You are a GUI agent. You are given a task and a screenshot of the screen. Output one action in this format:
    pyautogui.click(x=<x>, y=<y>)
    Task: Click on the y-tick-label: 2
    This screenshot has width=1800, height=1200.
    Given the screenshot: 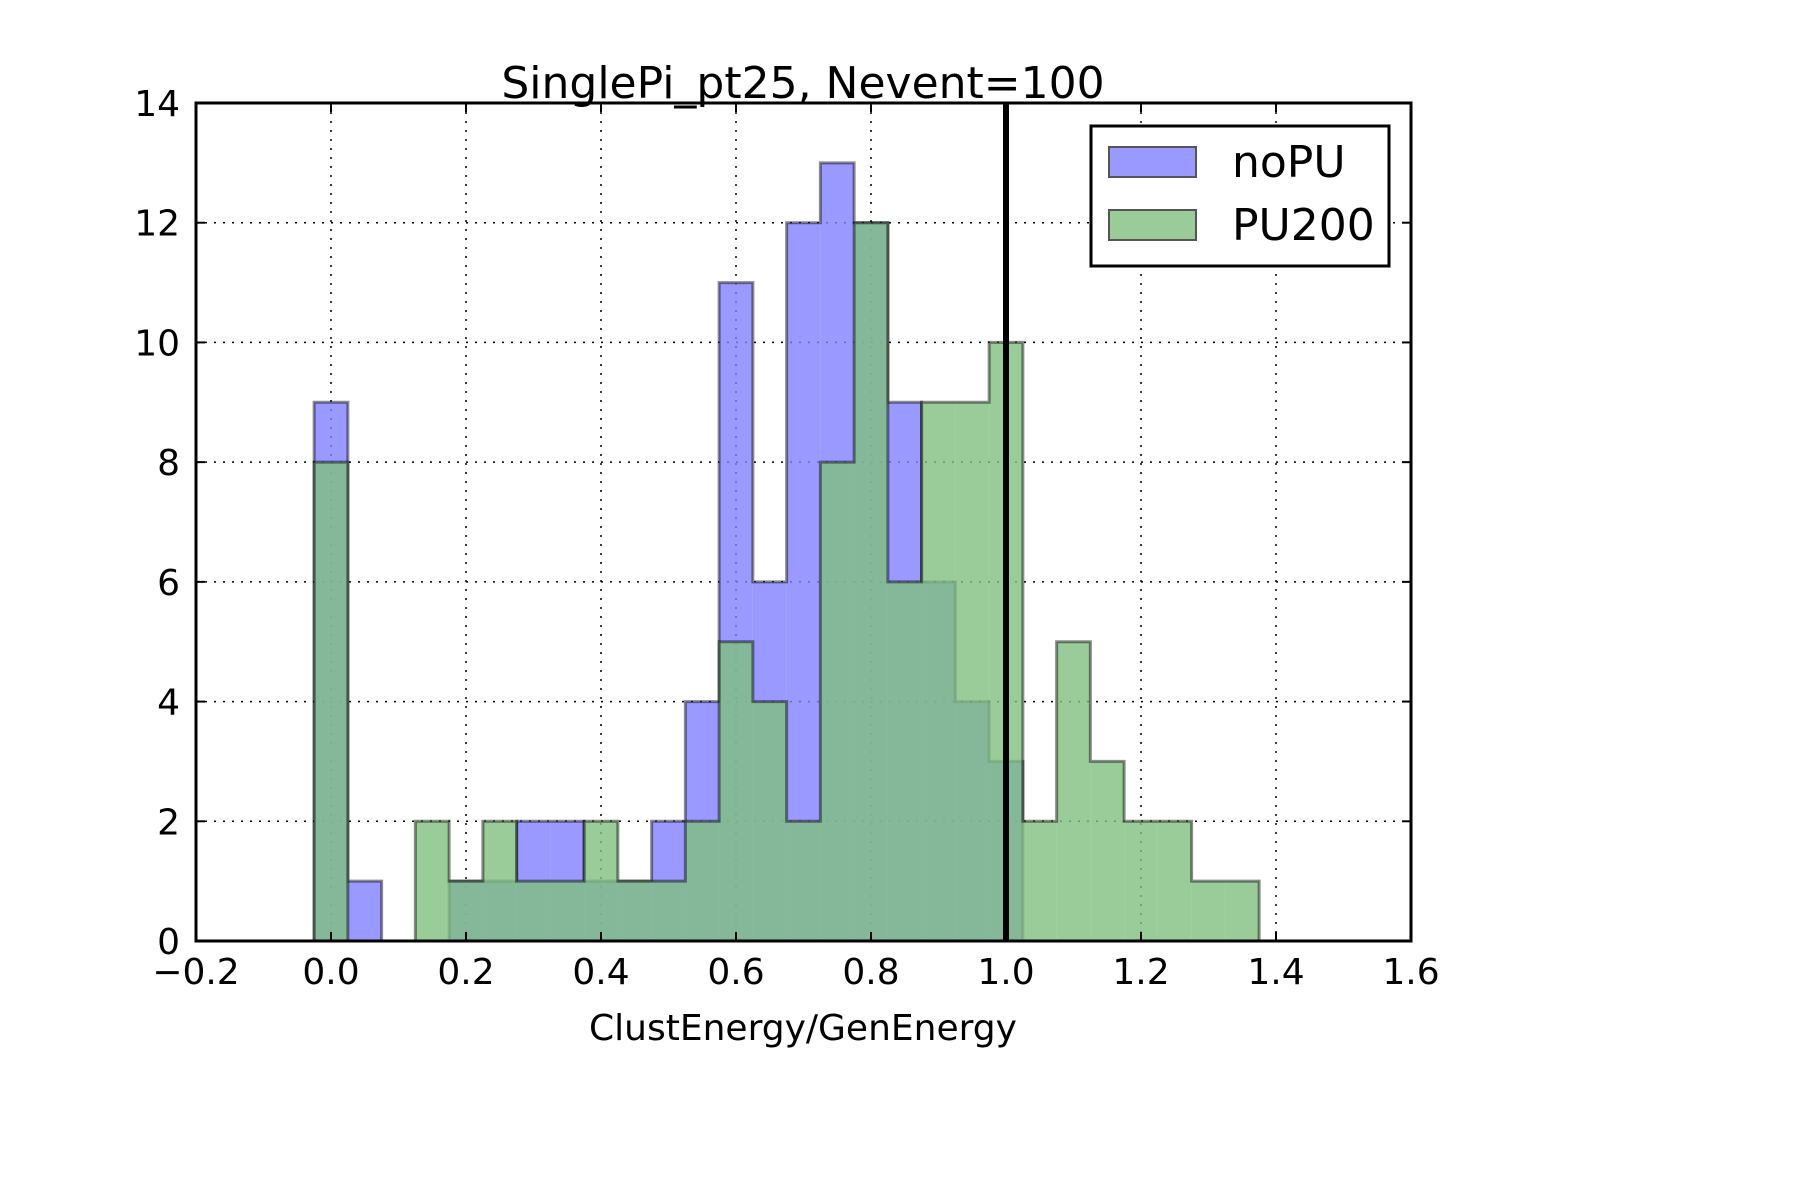 What is the action you would take?
    pyautogui.click(x=168, y=822)
    